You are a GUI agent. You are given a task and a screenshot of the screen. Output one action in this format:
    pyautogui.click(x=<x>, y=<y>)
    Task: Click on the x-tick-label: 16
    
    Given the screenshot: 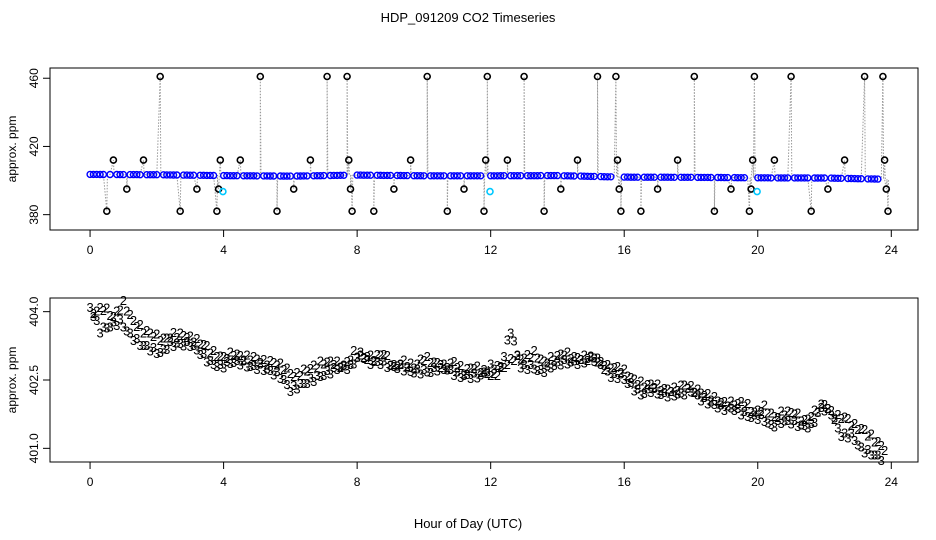 What is the action you would take?
    pyautogui.click(x=625, y=250)
    